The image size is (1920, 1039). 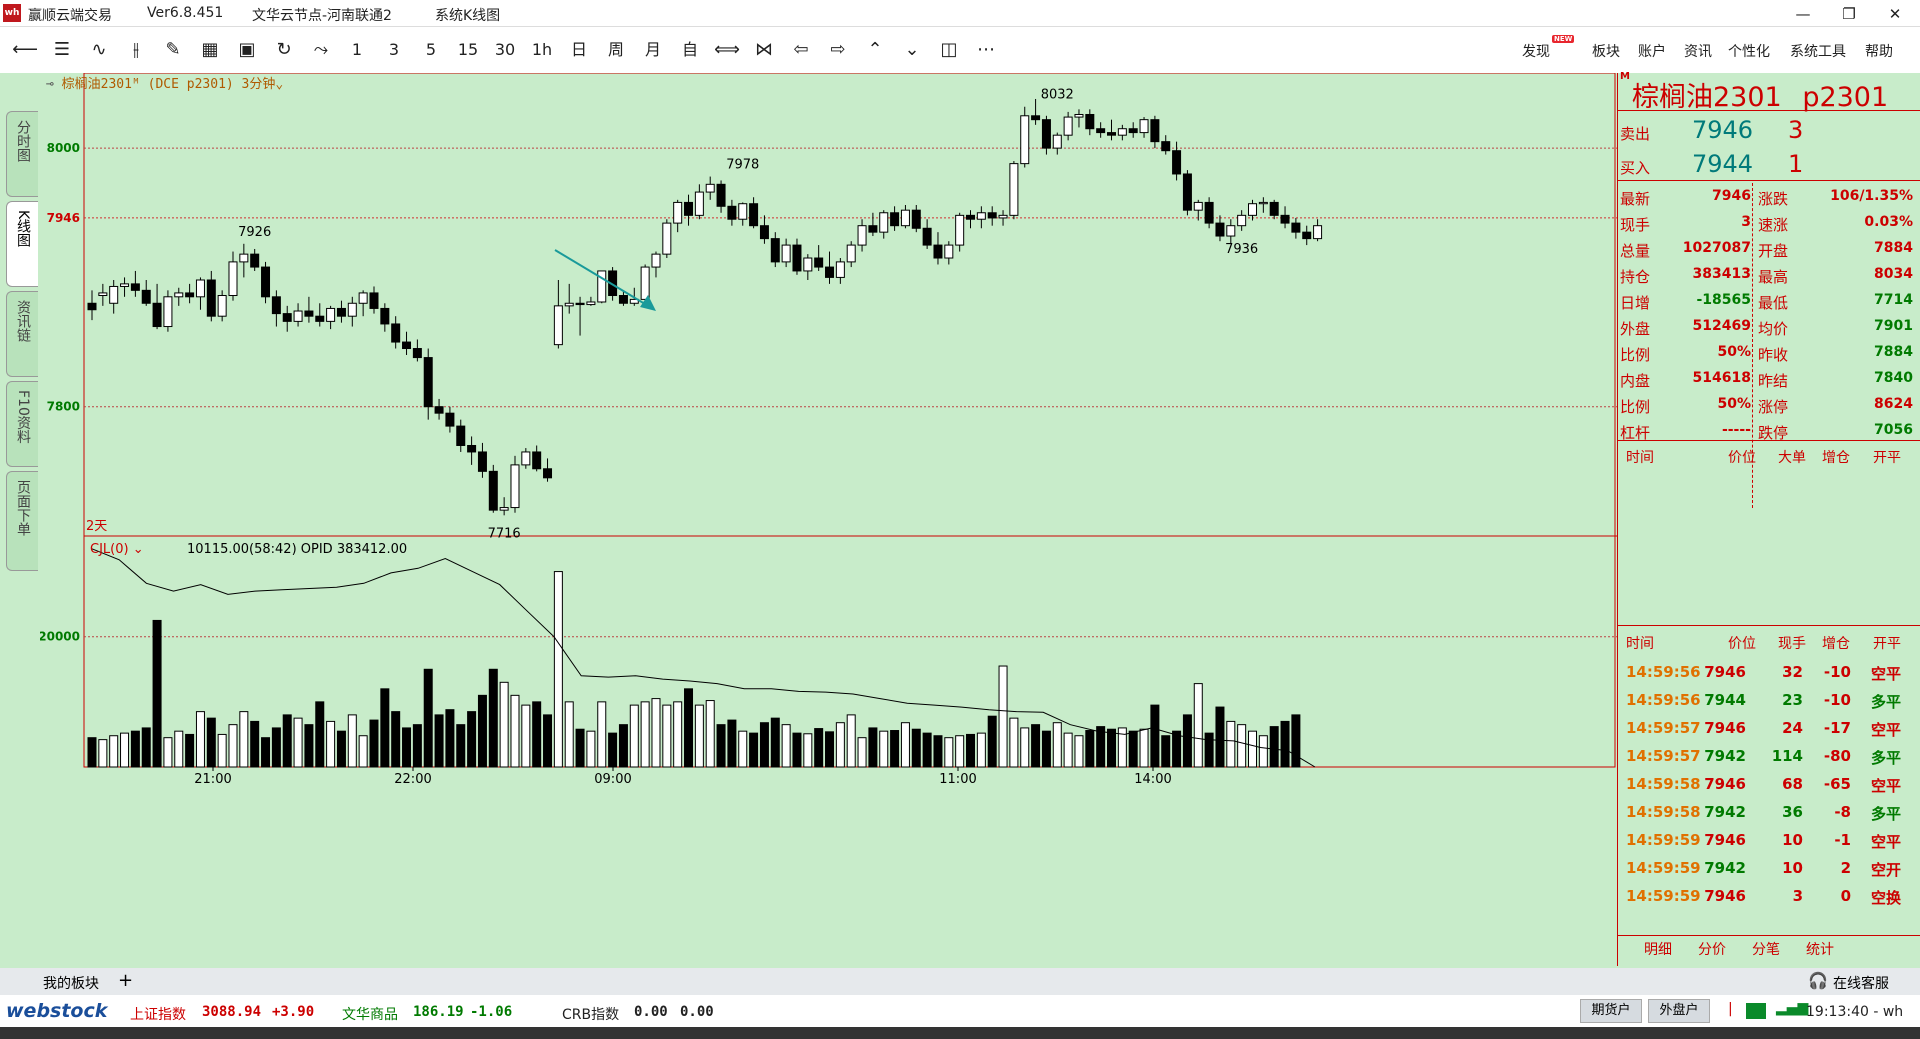 I want to click on foreign-account-button: 外盘户, so click(x=1679, y=1011).